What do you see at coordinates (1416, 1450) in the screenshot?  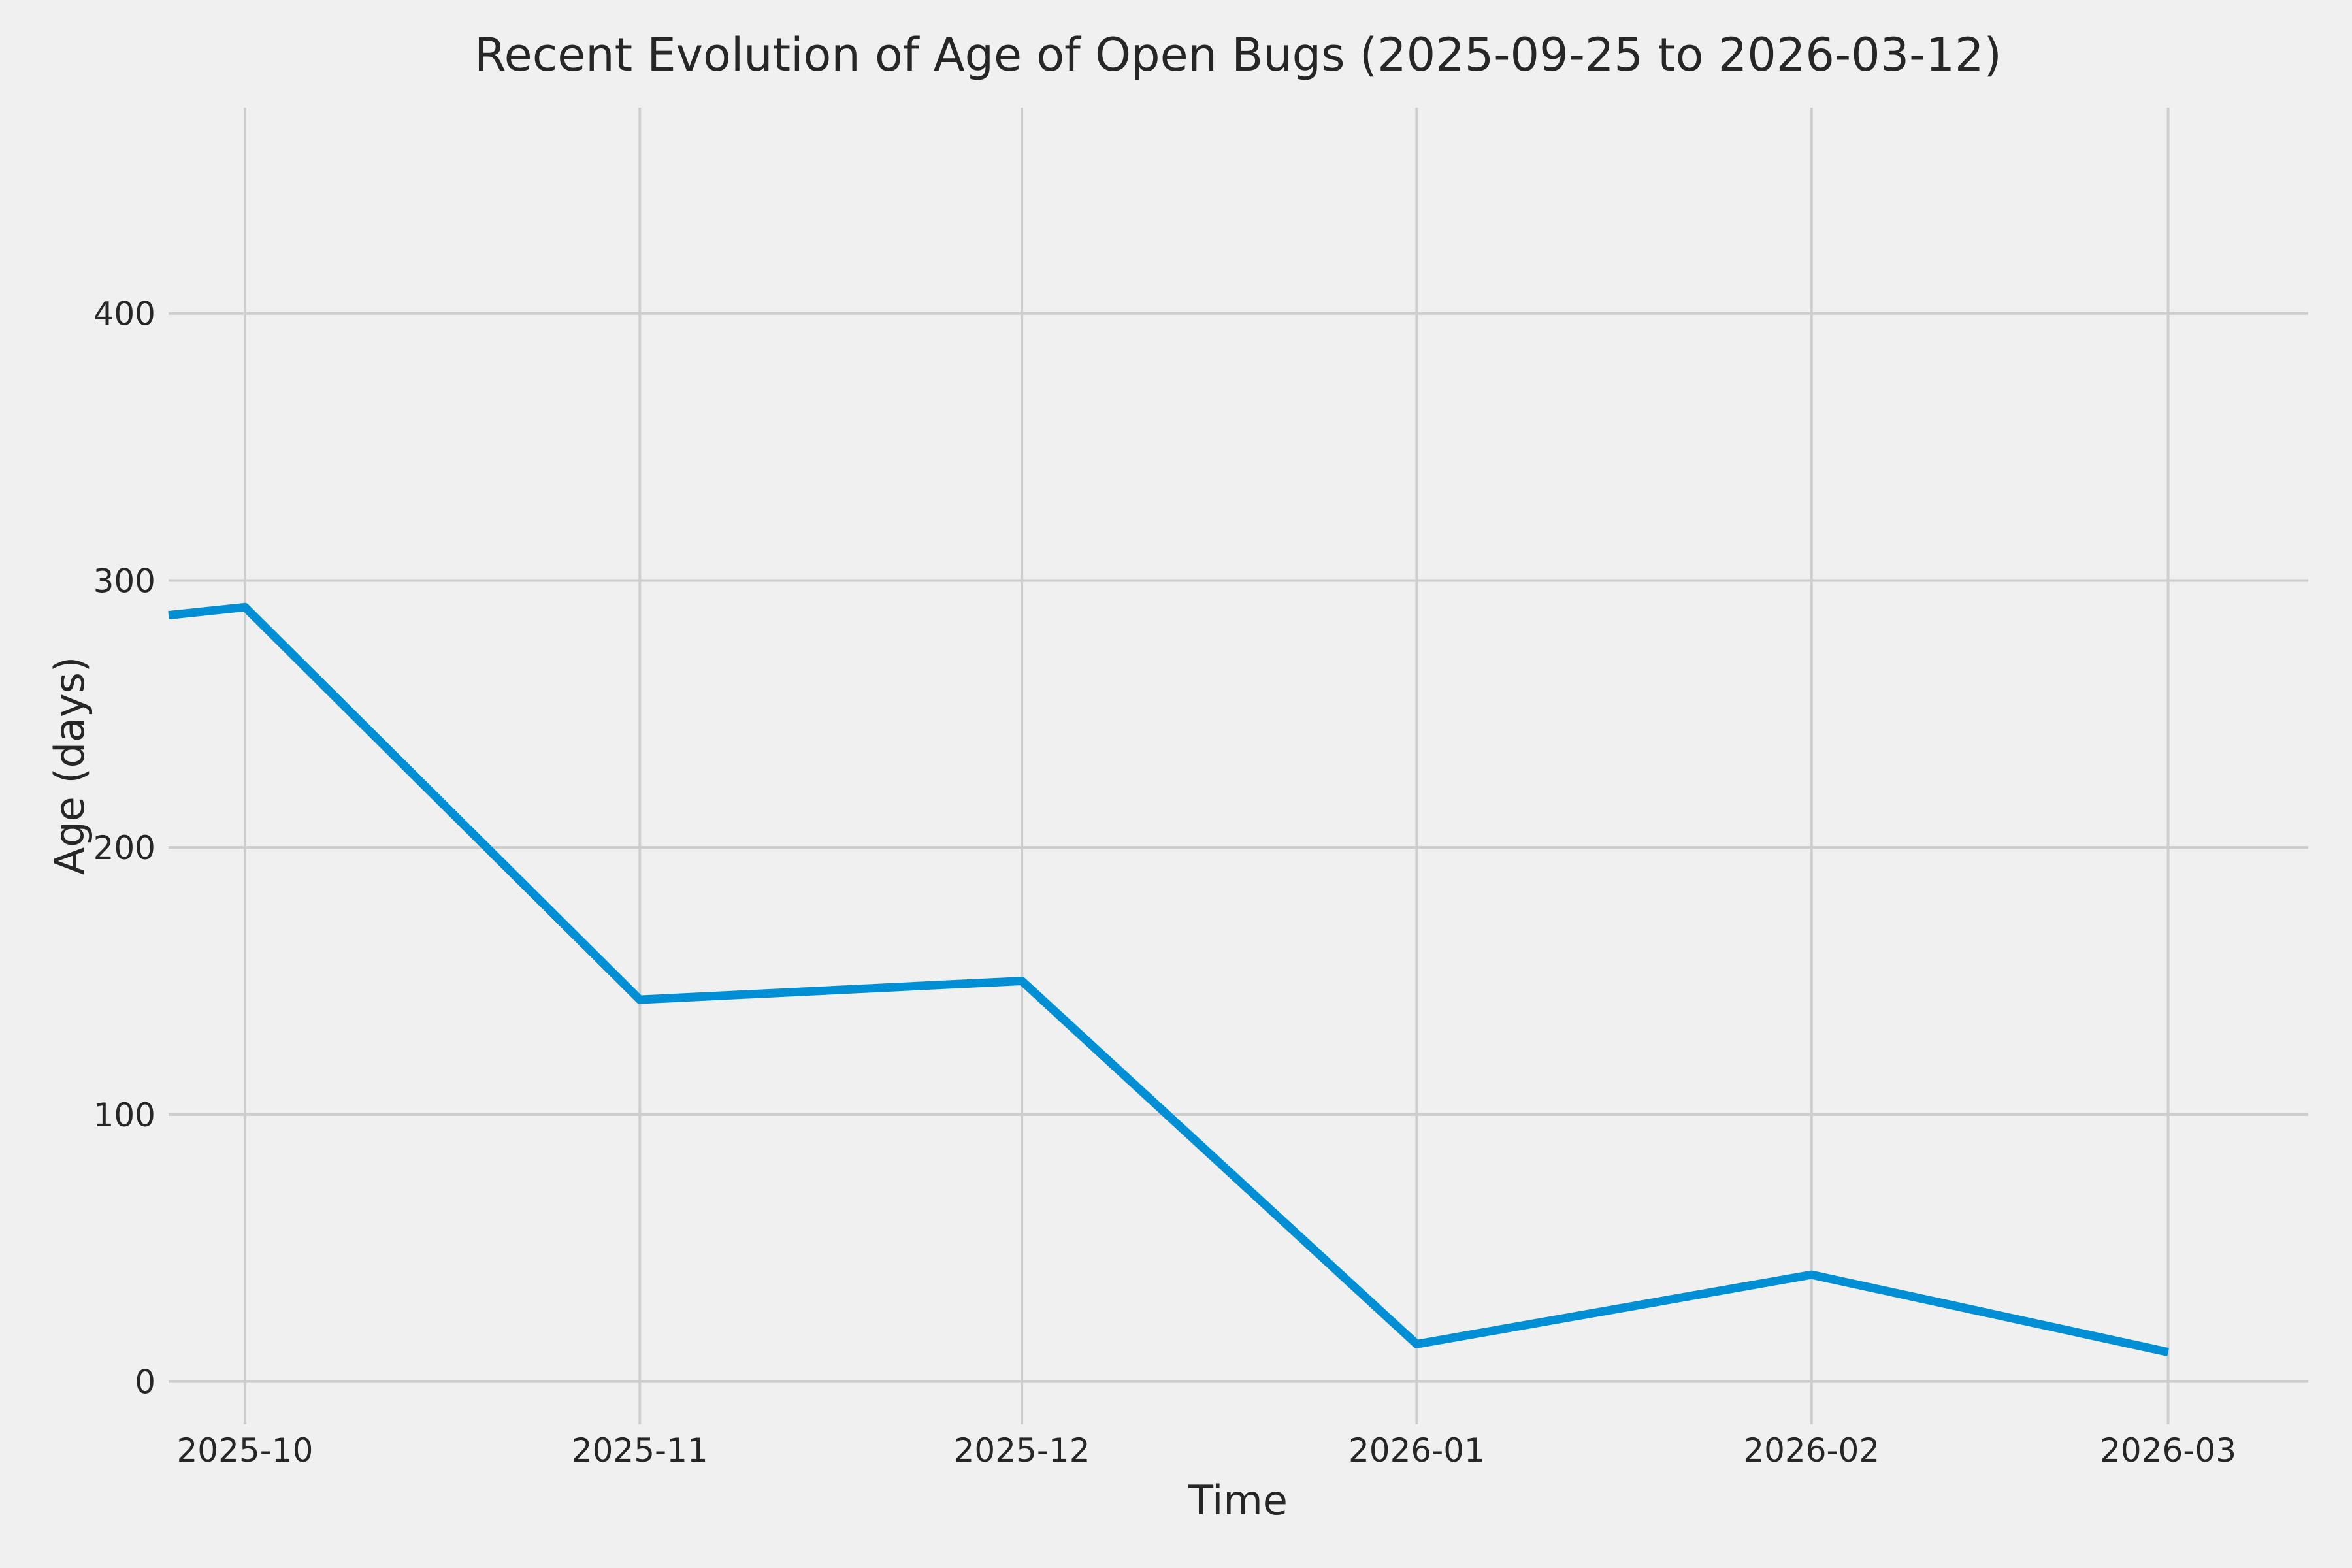 I see `x-tick-label-2026-01: 2026-01` at bounding box center [1416, 1450].